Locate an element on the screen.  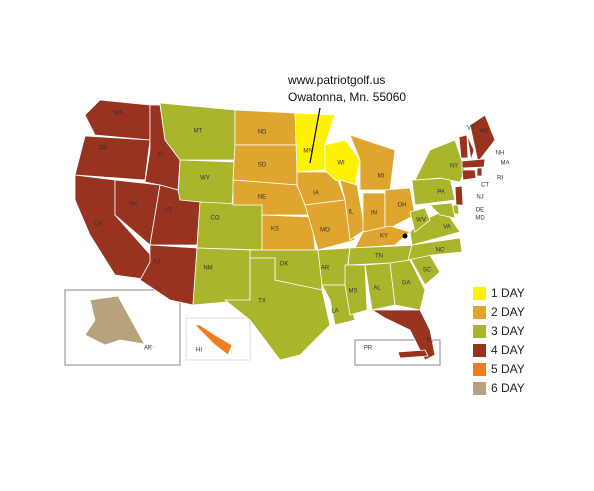
state-label: DE is located at coordinates (480, 211).